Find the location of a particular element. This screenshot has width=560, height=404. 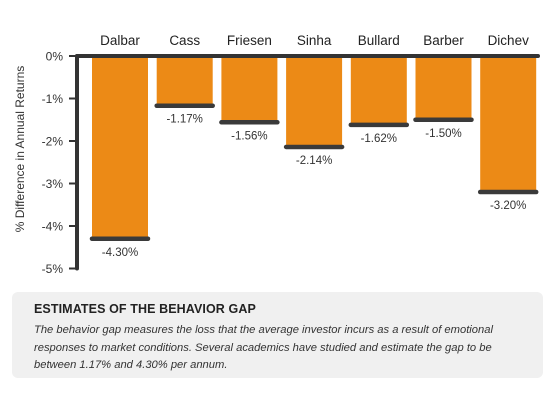

category-label-sinha: Sinha is located at coordinates (314, 40).